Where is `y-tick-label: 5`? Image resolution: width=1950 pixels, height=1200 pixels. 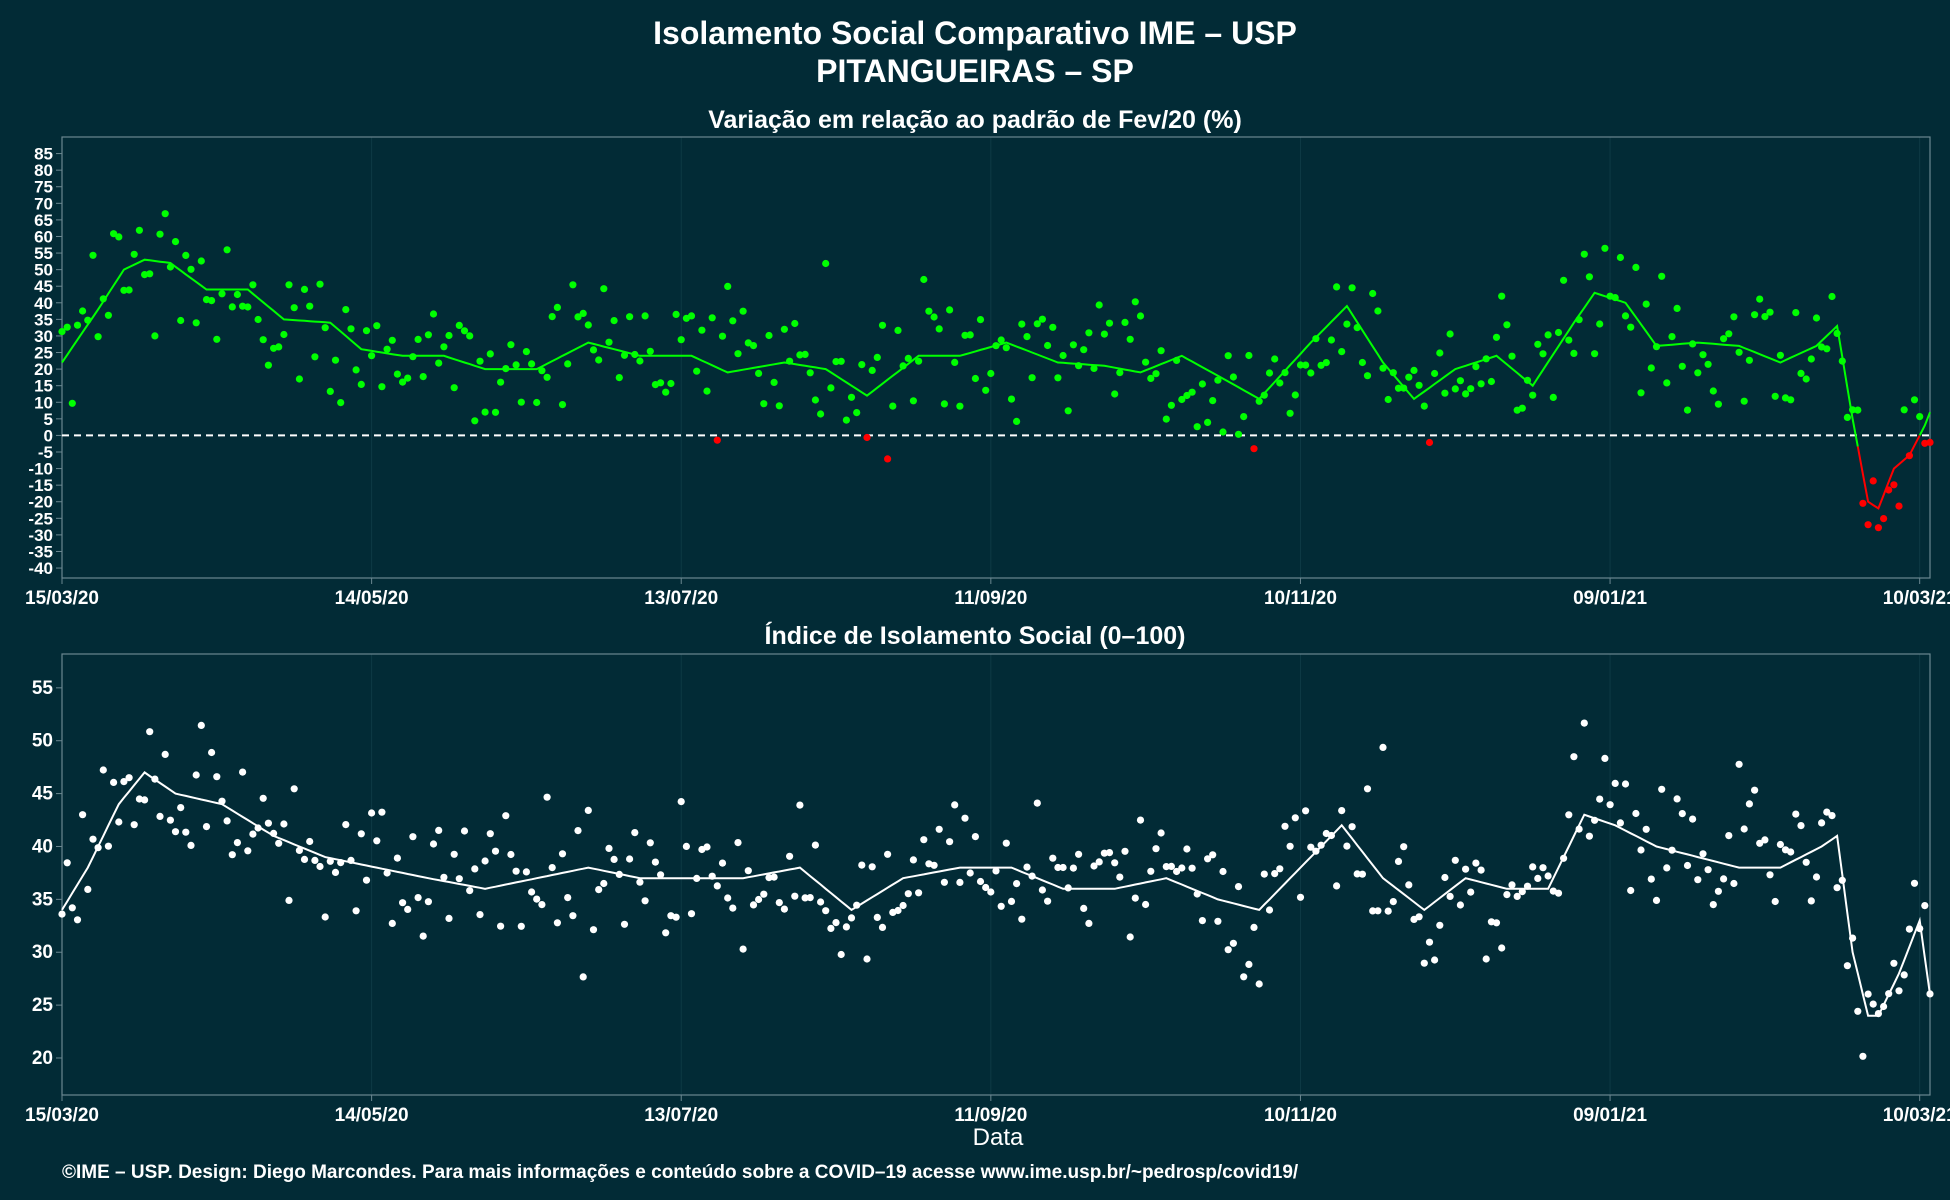 y-tick-label: 5 is located at coordinates (48, 419).